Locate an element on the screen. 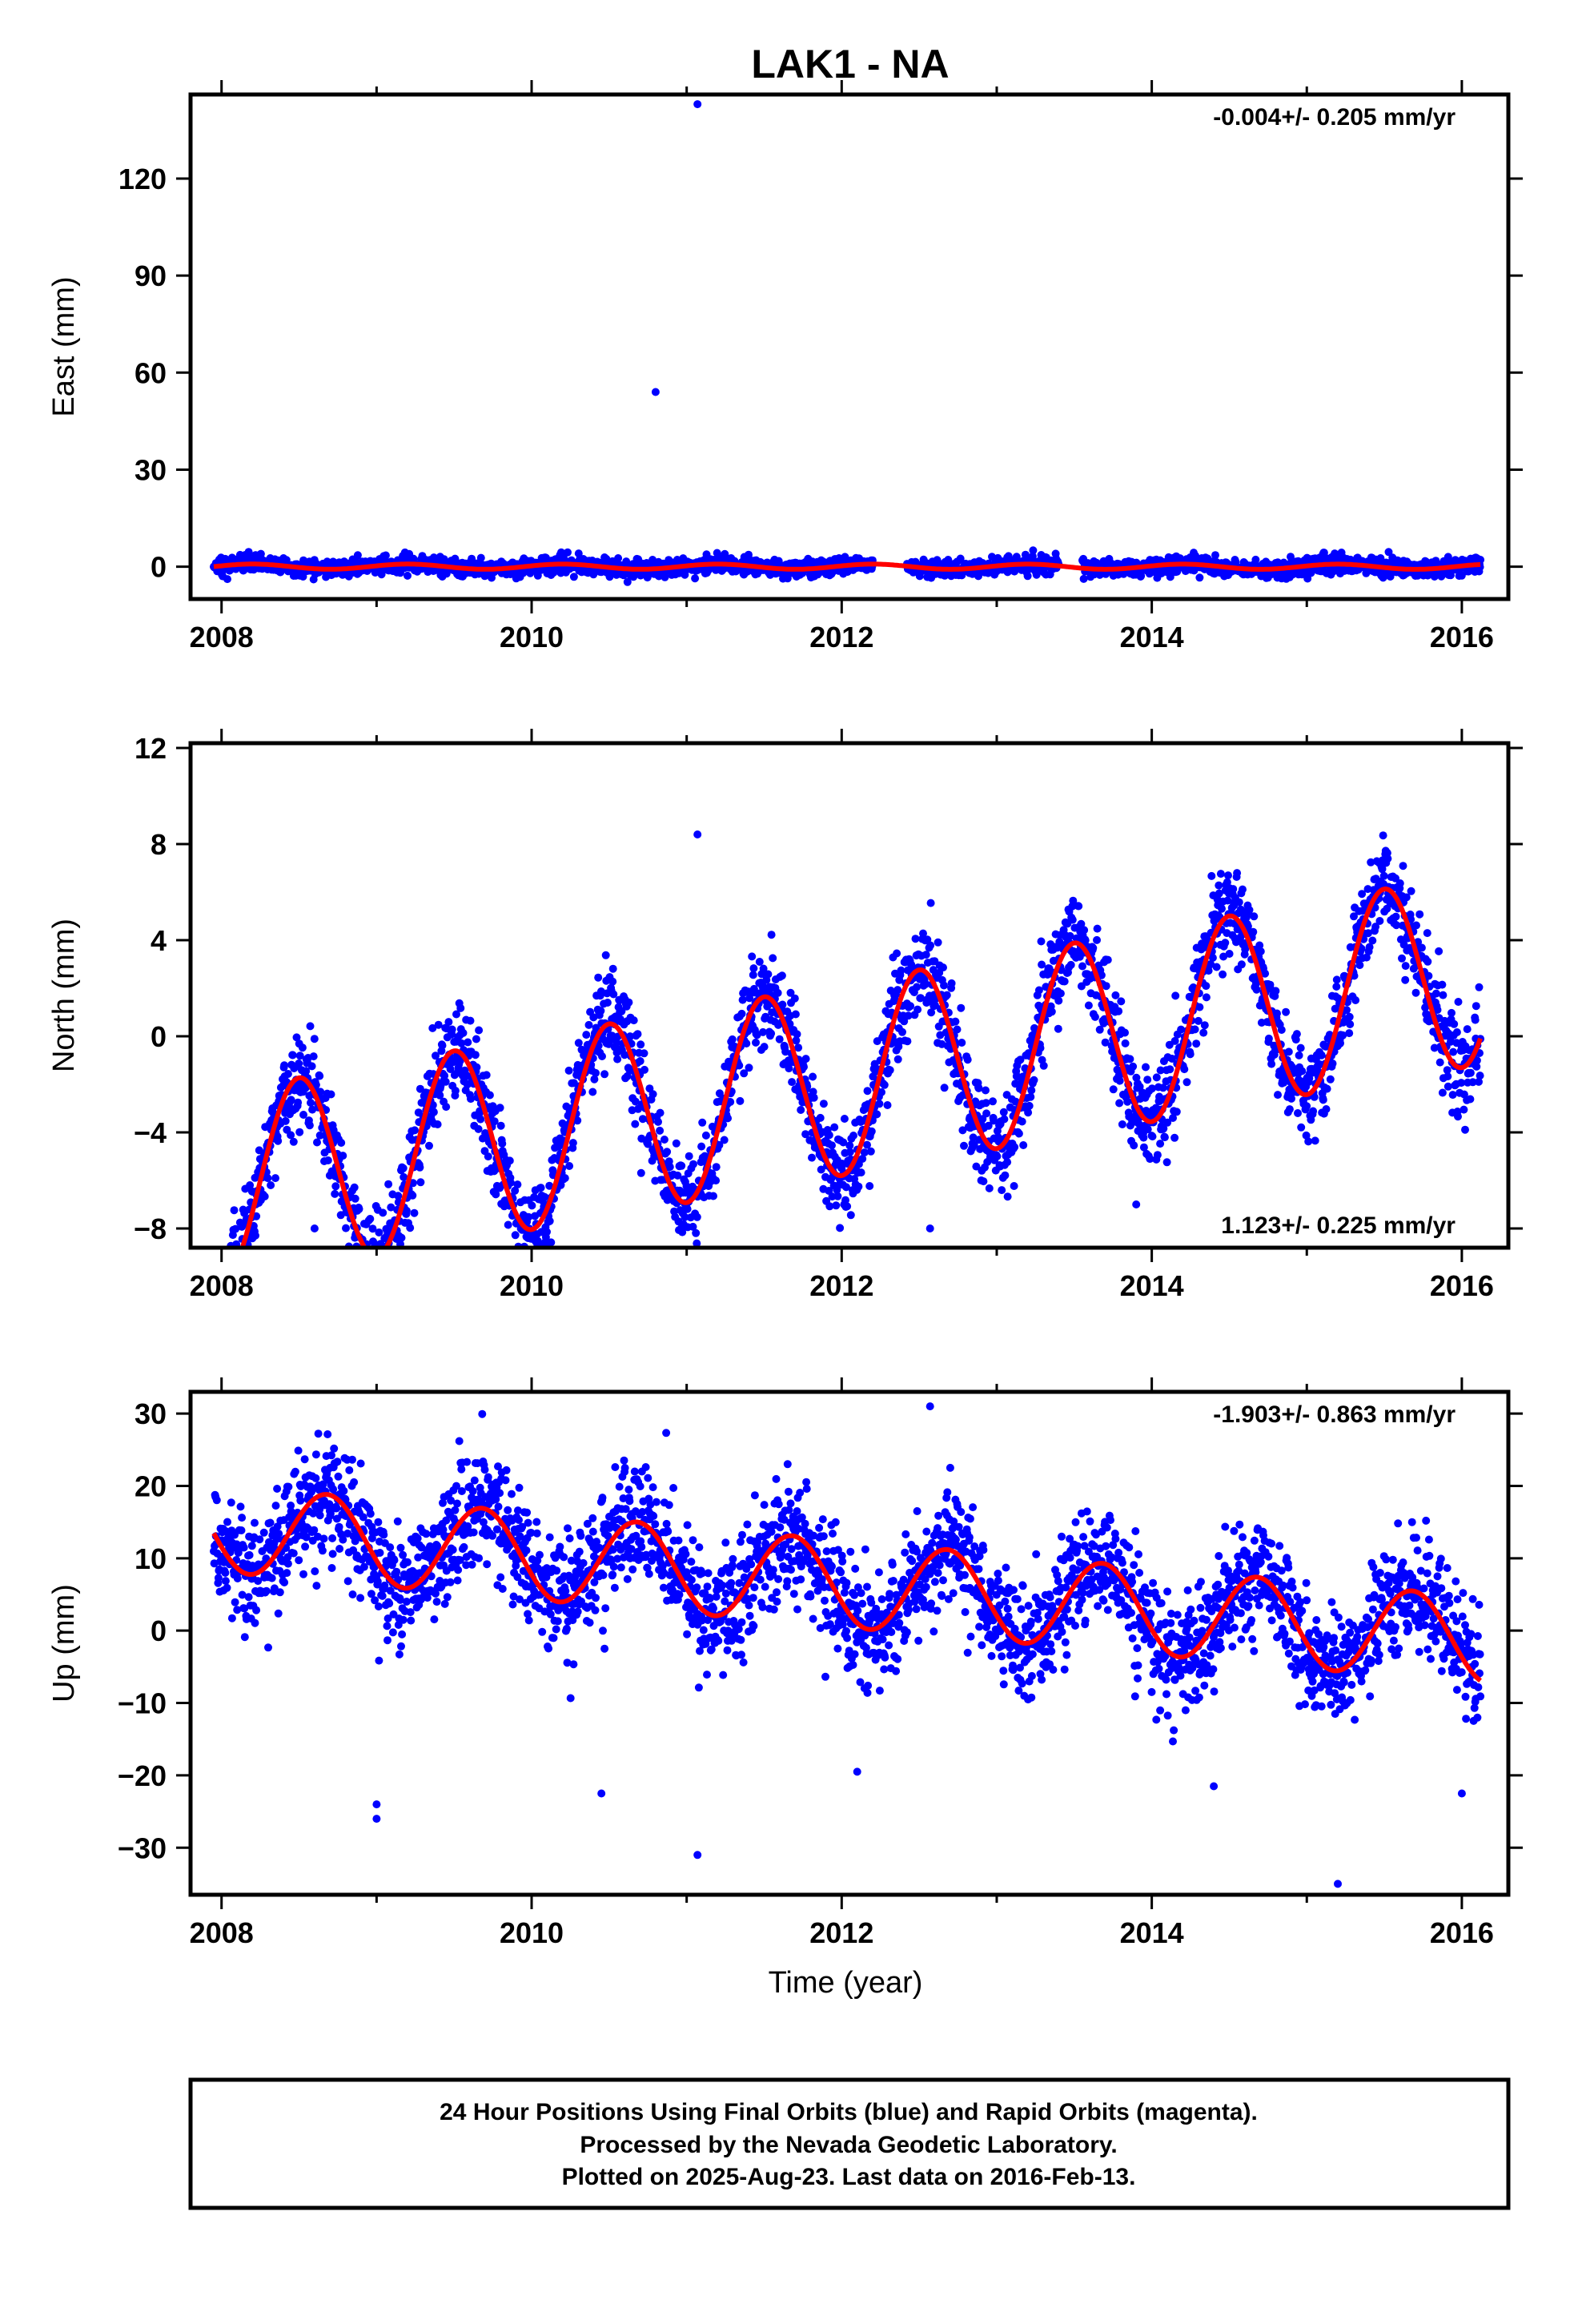 Image resolution: width=1582 pixels, height=2324 pixels. east-x-tick-label: 2016 is located at coordinates (1462, 637).